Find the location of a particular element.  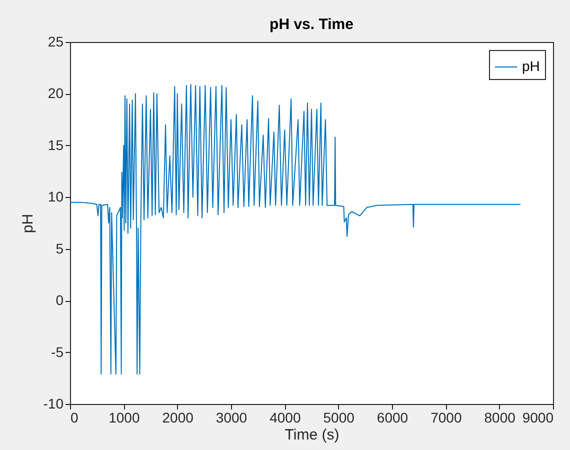

y-axis-title: pH is located at coordinates (27, 224).